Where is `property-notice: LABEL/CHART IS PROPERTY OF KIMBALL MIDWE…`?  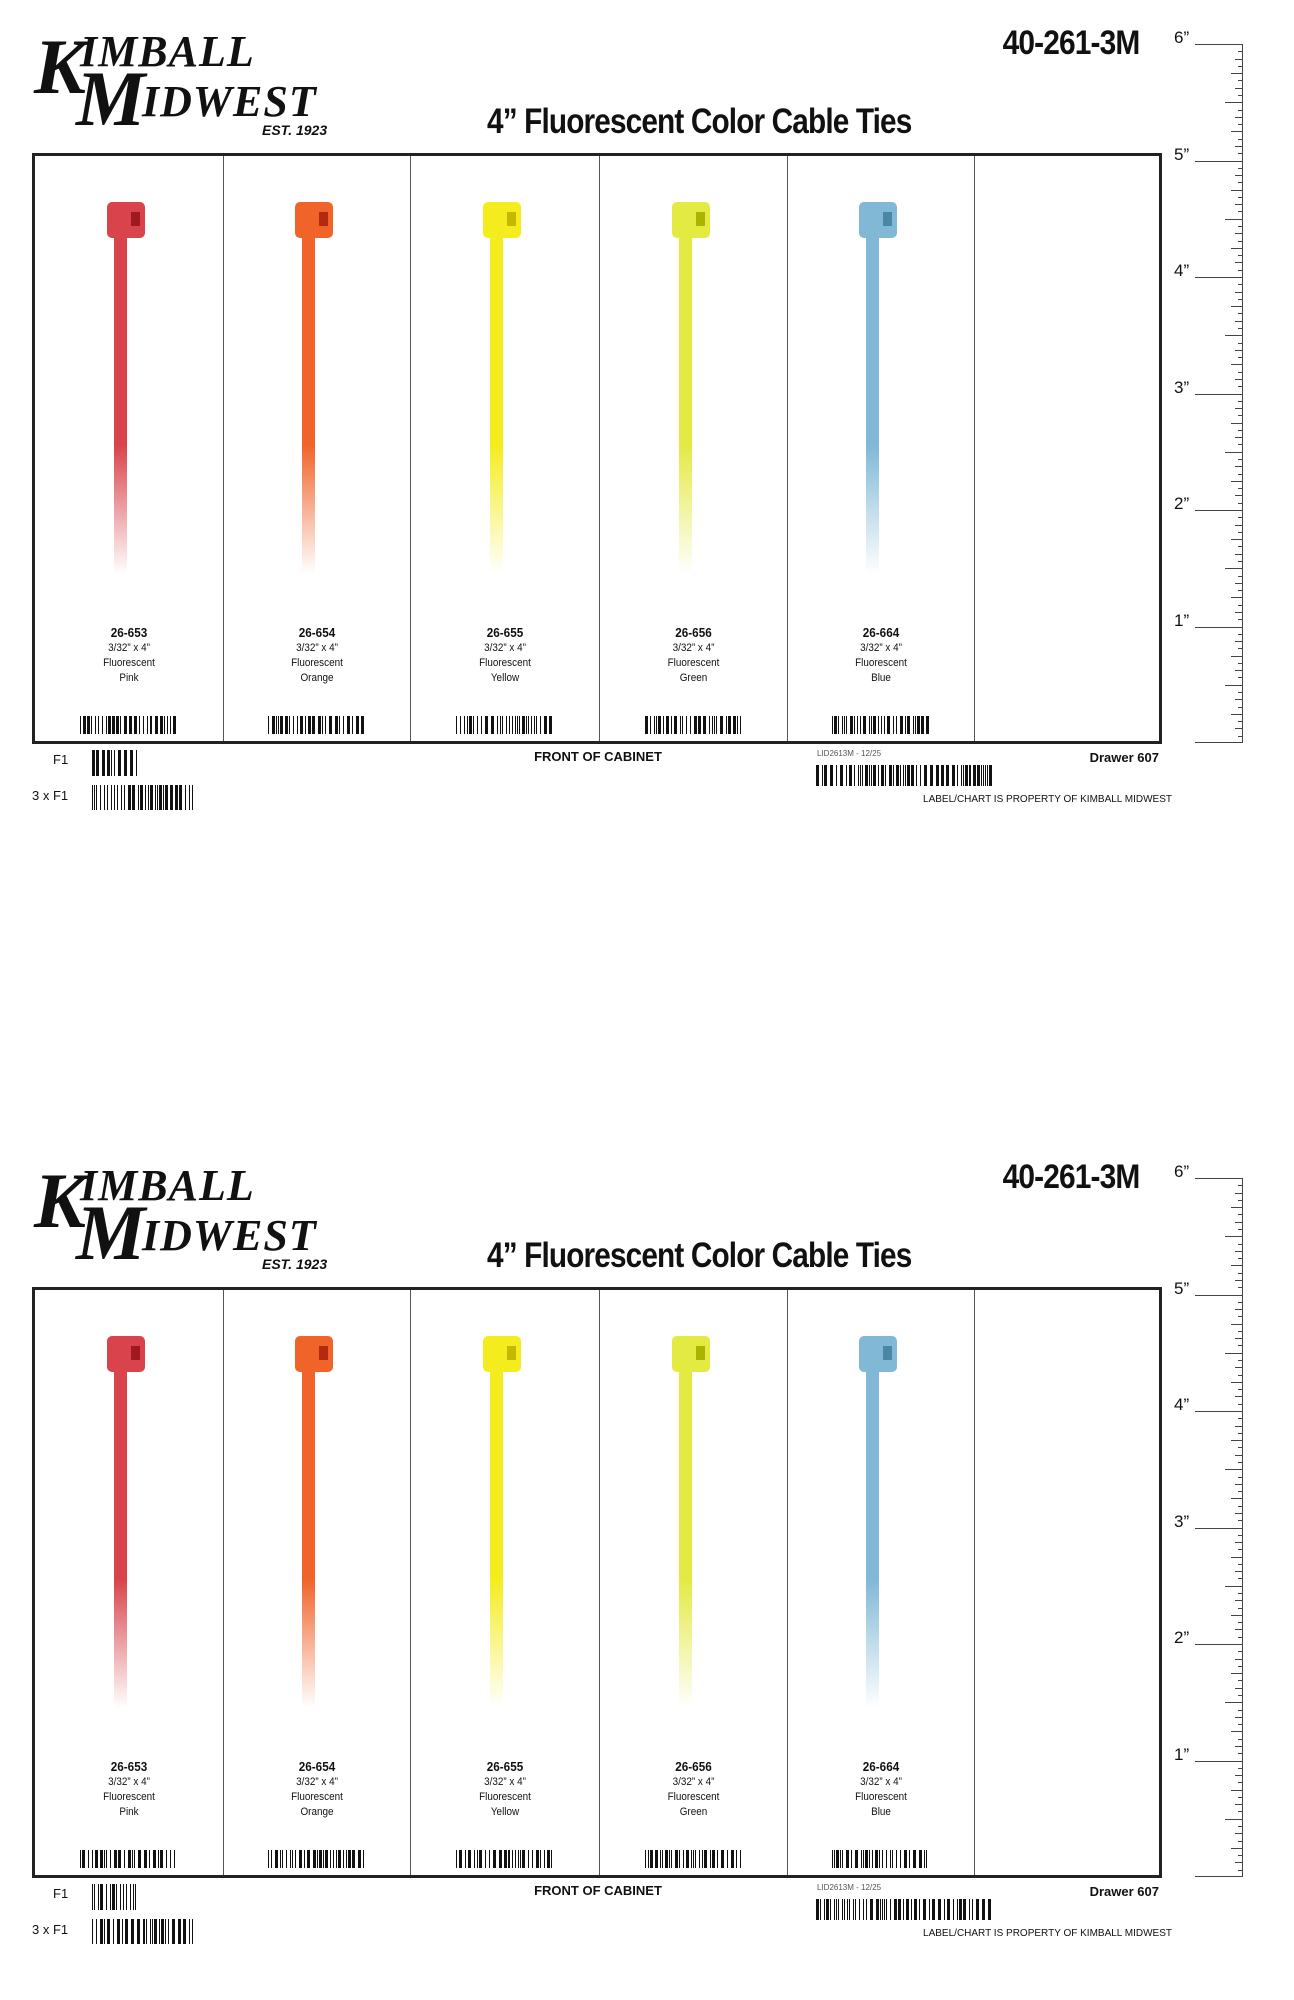
property-notice: LABEL/CHART IS PROPERTY OF KIMBALL MIDWE… is located at coordinates (1047, 799).